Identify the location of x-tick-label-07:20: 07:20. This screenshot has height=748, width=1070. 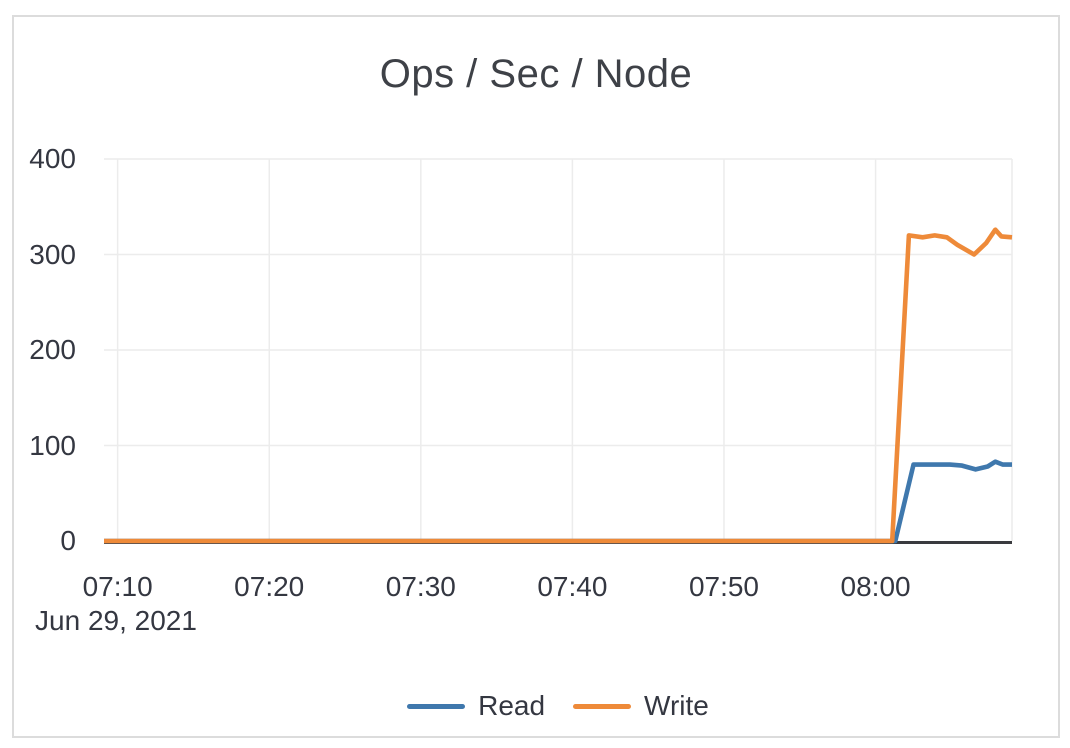
(269, 586).